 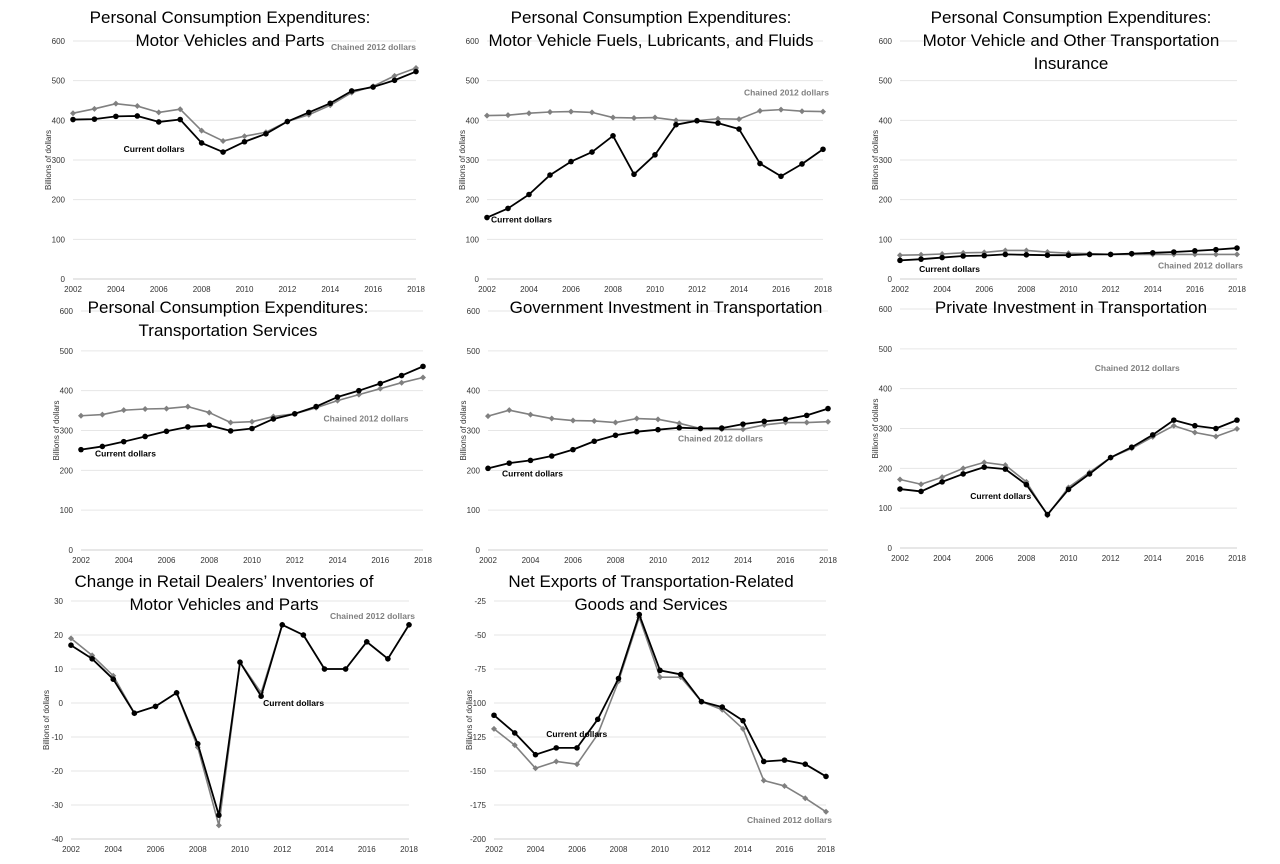 I want to click on y-tick-label: 400, so click(x=473, y=120).